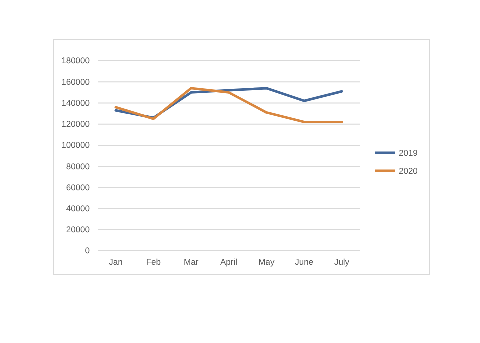  What do you see at coordinates (154, 262) in the screenshot?
I see `x-tick-label: Feb` at bounding box center [154, 262].